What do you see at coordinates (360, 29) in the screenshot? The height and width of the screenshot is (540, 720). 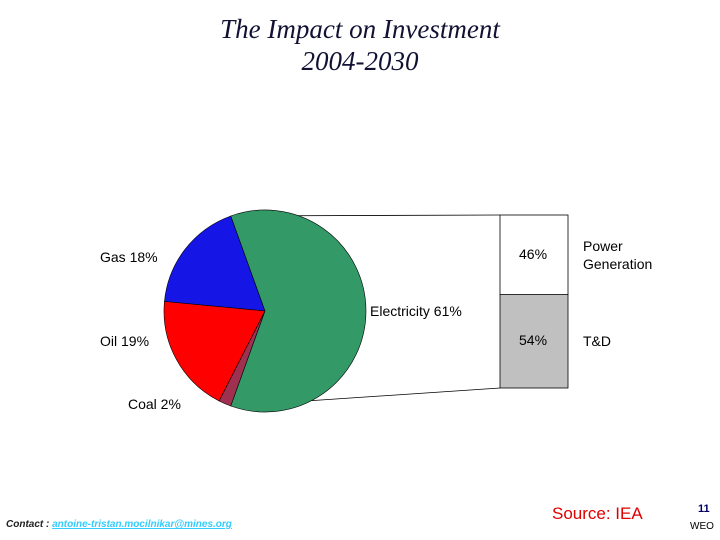 I see `title: The Impact on Investment` at bounding box center [360, 29].